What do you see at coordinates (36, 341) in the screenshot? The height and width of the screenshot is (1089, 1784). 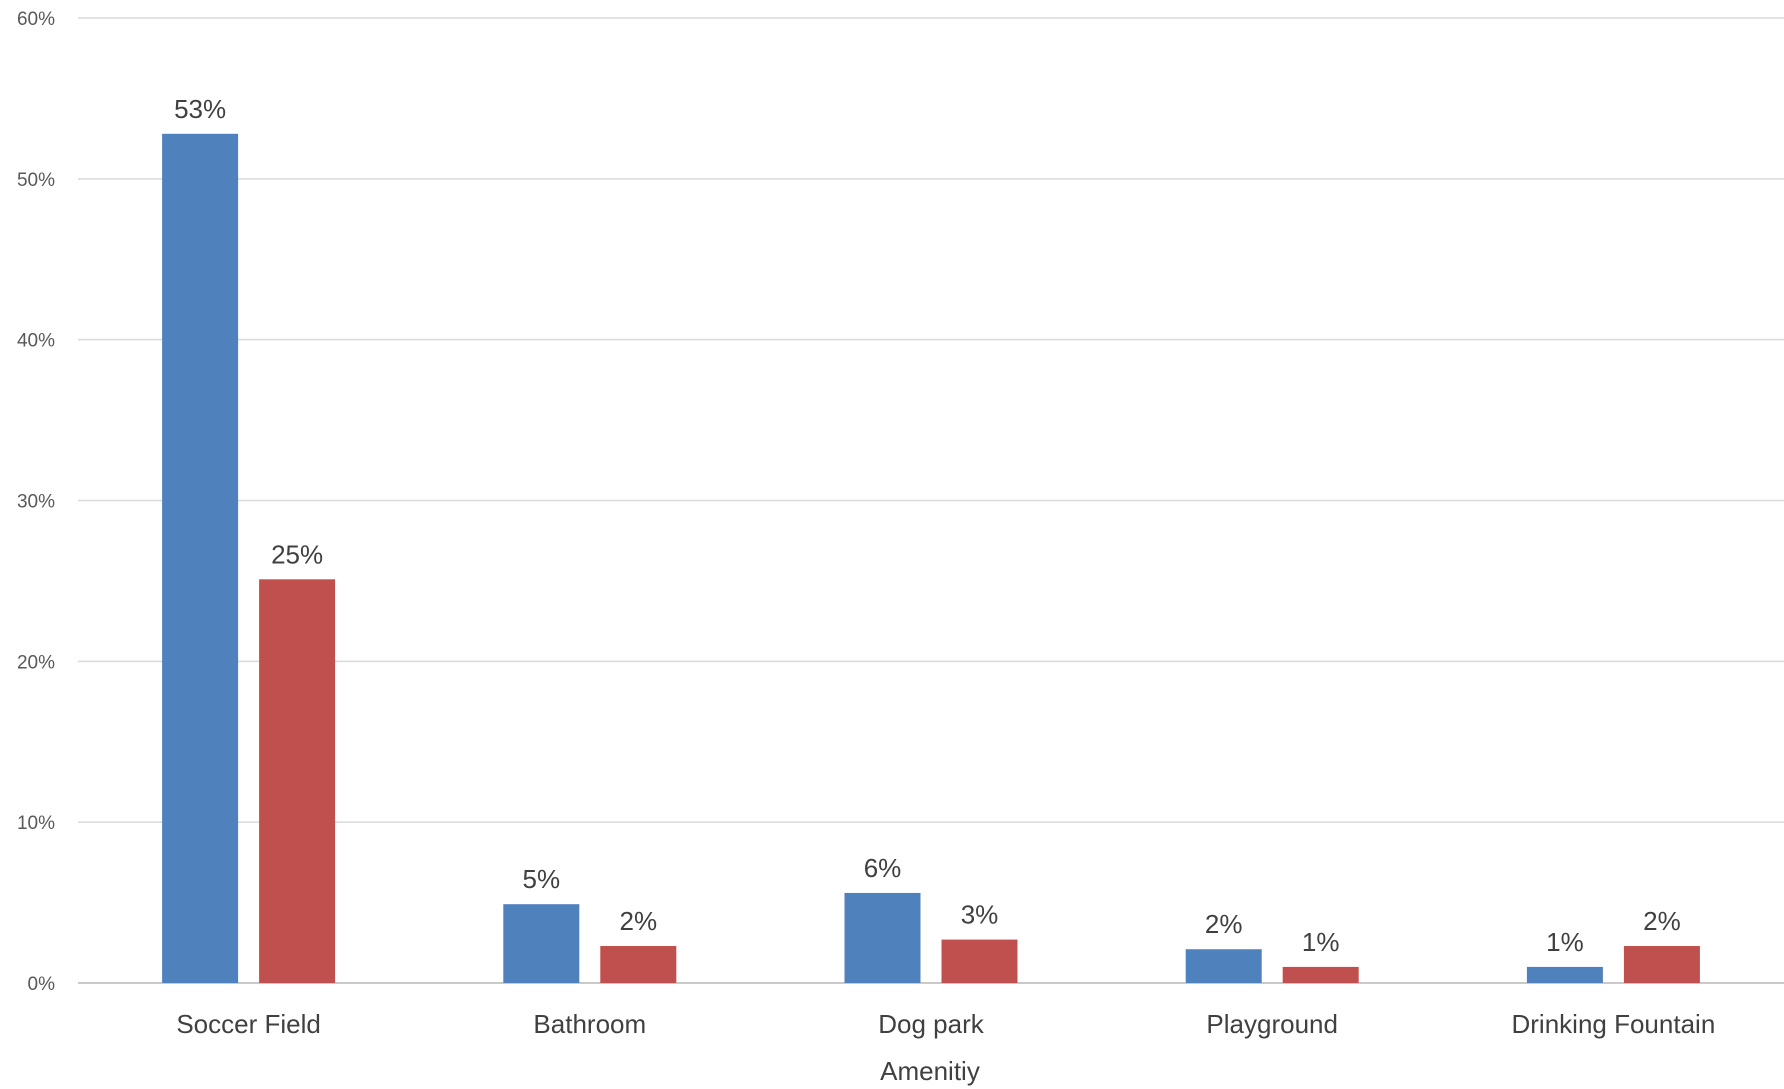 I see `y-tick-label: 40%` at bounding box center [36, 341].